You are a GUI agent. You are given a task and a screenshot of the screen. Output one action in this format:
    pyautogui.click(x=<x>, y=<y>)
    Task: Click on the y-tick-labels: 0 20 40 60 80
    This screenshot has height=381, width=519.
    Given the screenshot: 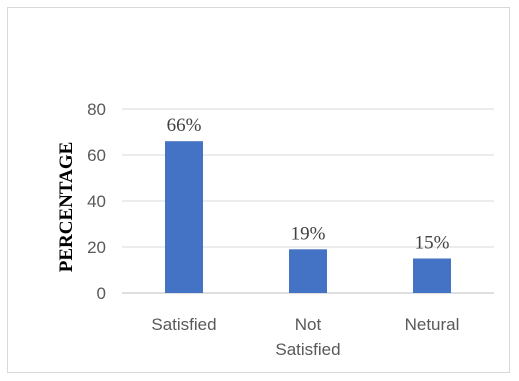 What is the action you would take?
    pyautogui.click(x=96, y=201)
    